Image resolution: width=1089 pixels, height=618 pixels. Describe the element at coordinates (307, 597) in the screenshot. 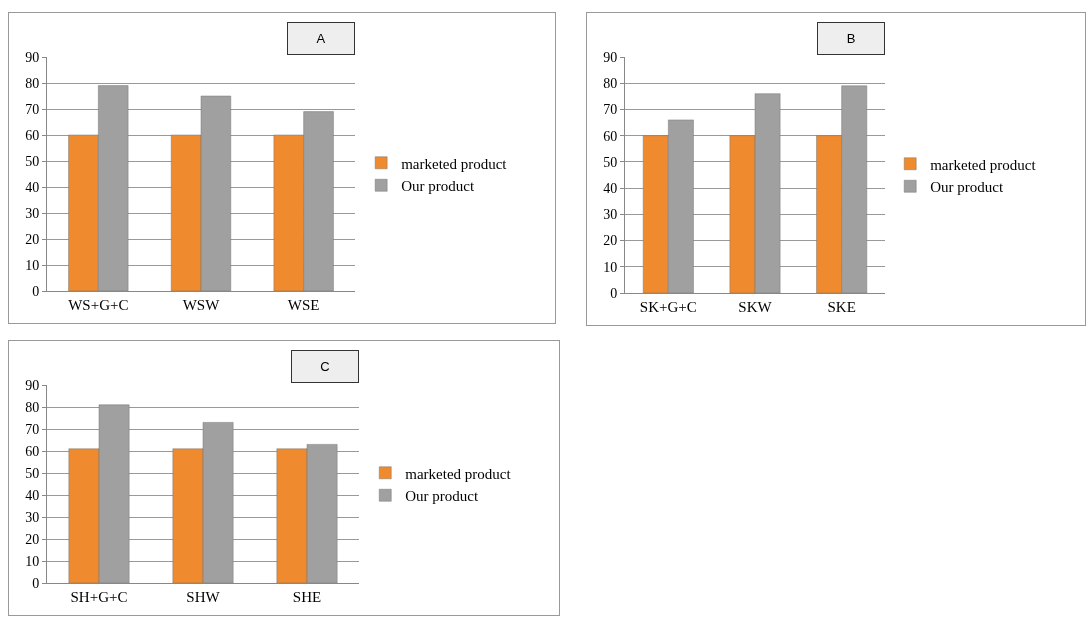

I see `x-tick-label: SHE` at that location.